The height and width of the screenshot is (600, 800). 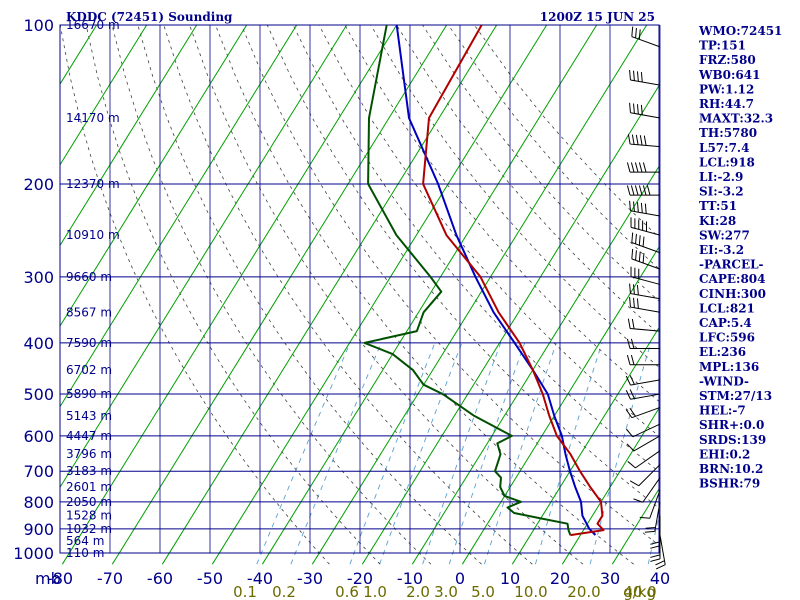 I want to click on index-value: MAXT:32.3, so click(x=736, y=119).